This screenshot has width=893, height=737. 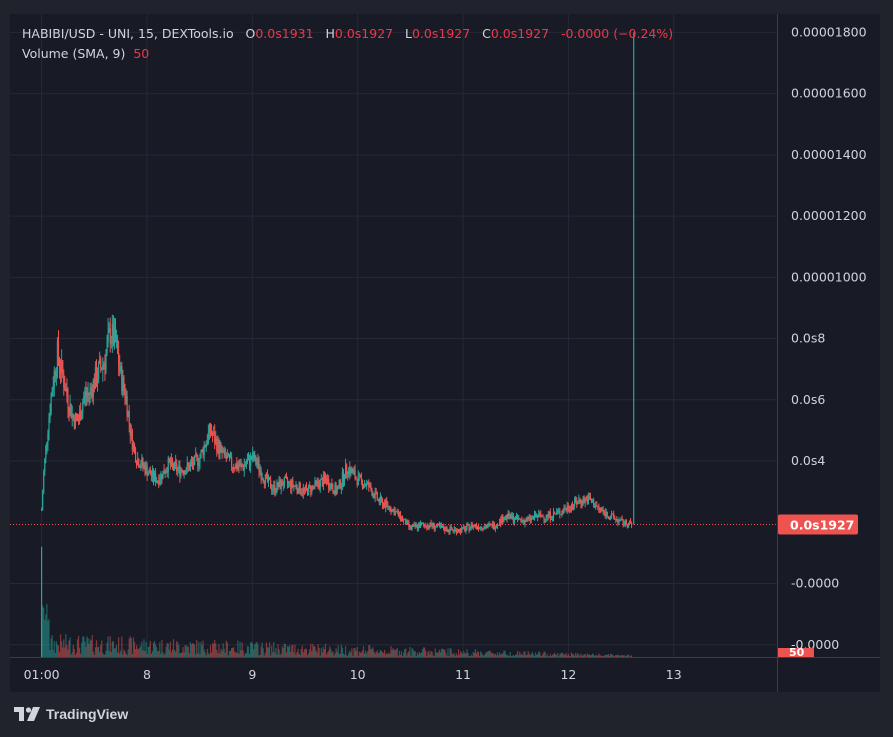 What do you see at coordinates (128, 33) in the screenshot?
I see `legend-symbol: HABIBI/USD - UNI, 15, DEXTools.io` at bounding box center [128, 33].